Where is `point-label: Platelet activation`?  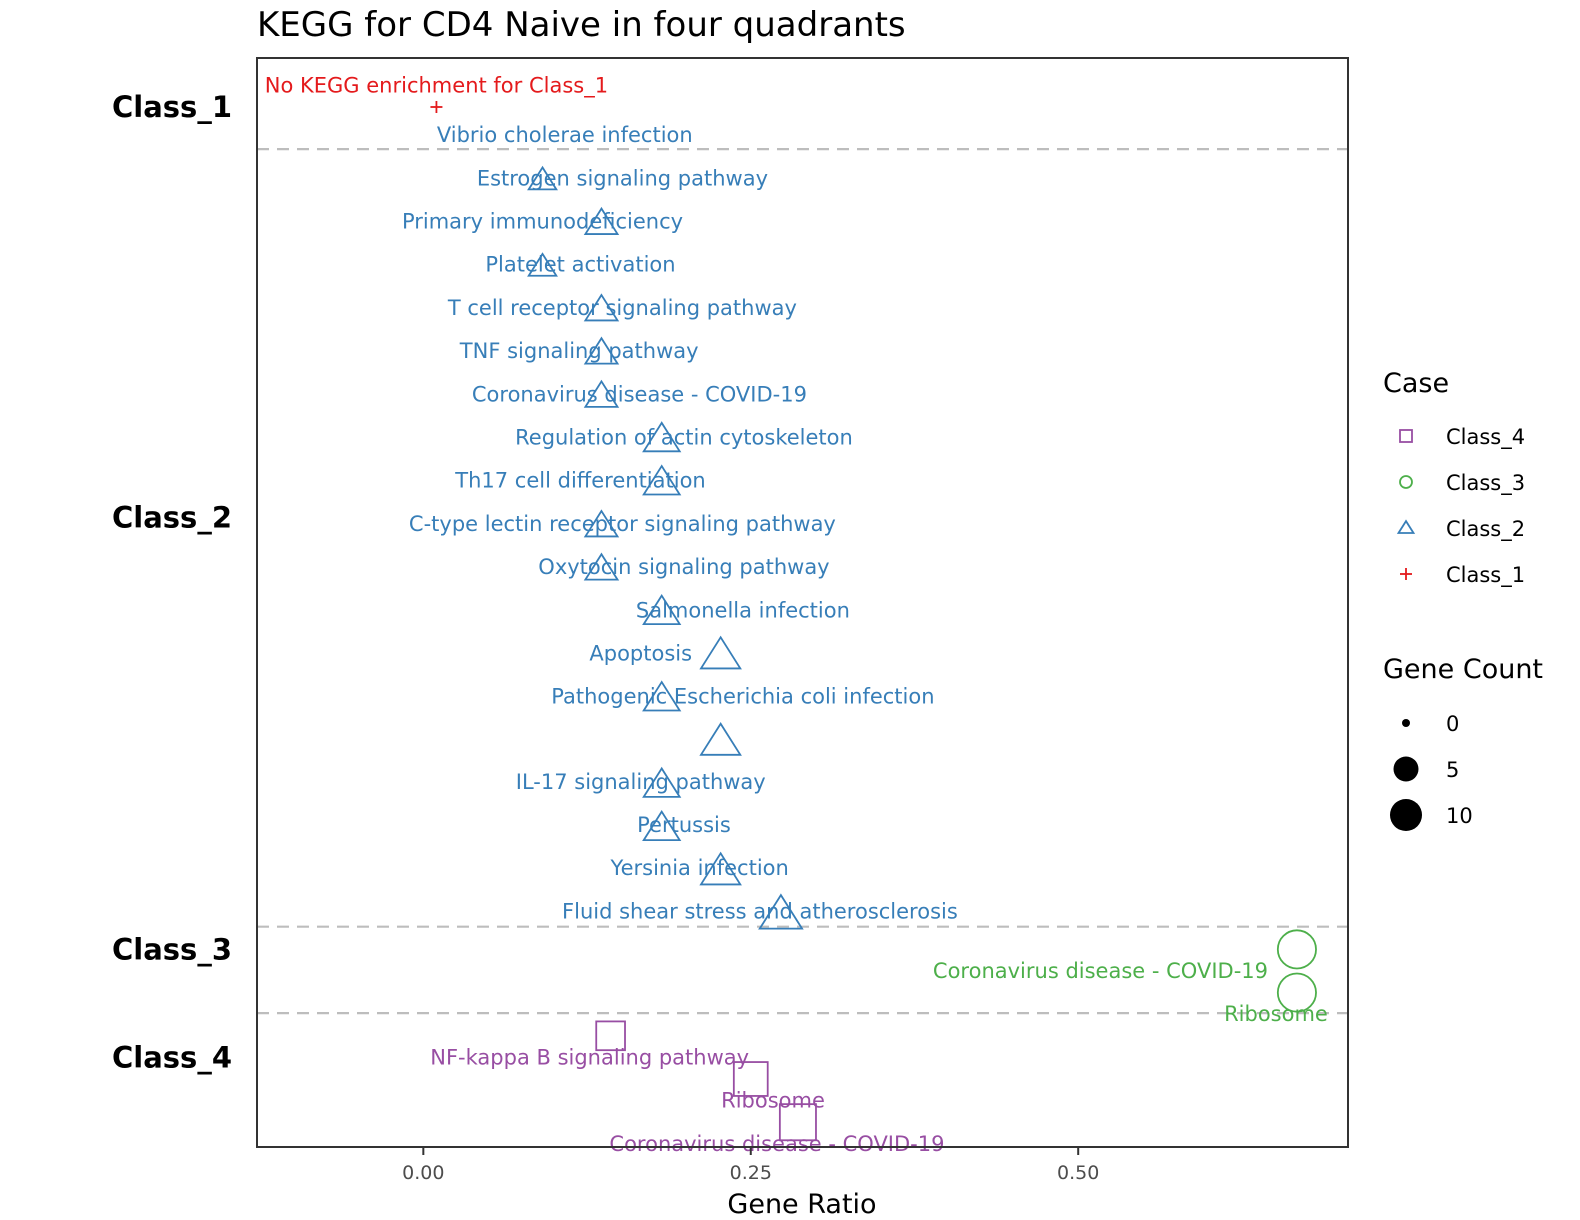 point-label: Platelet activation is located at coordinates (580, 265).